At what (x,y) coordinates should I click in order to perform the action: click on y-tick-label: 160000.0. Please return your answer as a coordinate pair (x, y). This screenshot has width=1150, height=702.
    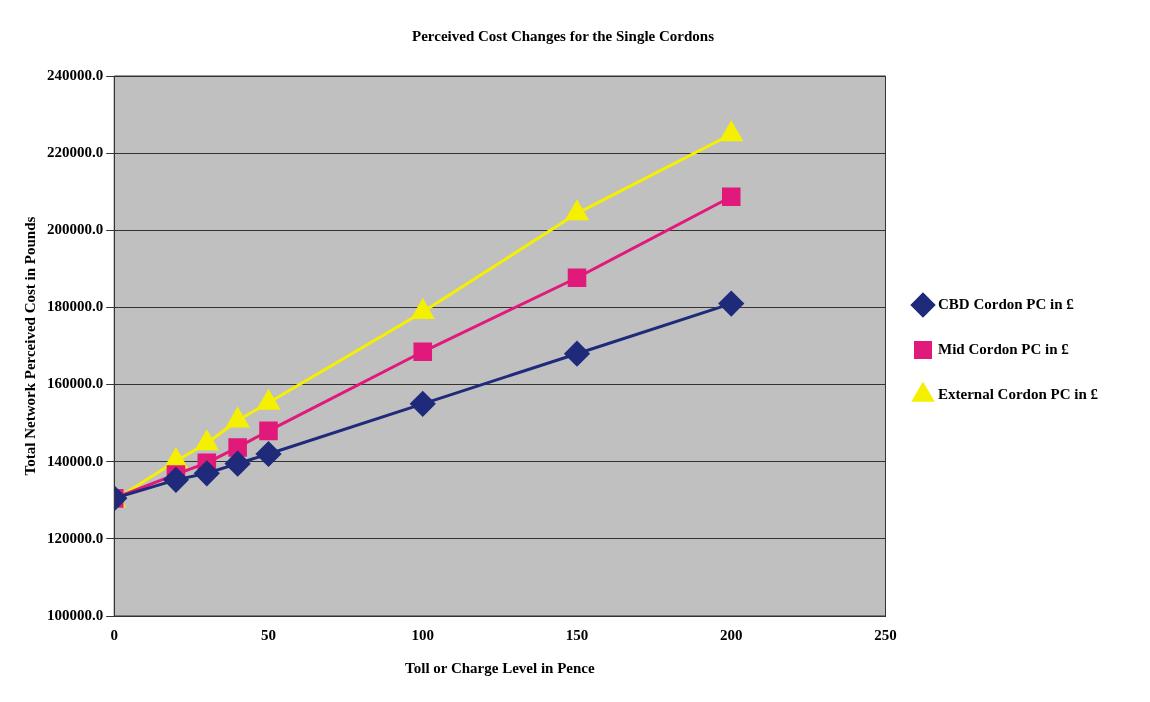
    Looking at the image, I should click on (75, 383).